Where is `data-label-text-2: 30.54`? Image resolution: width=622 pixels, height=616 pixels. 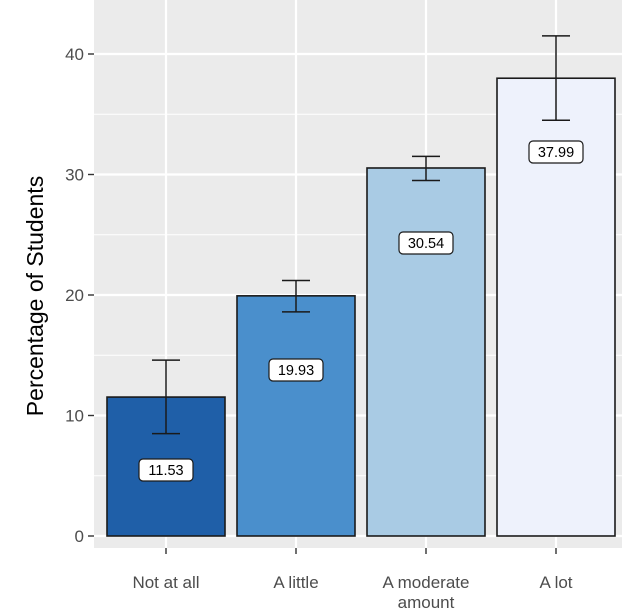 data-label-text-2: 30.54 is located at coordinates (426, 244).